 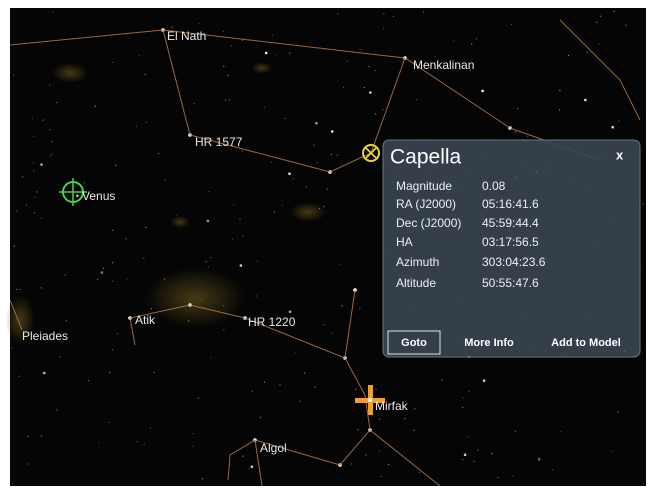 I want to click on goto-button-border, so click(x=414, y=342).